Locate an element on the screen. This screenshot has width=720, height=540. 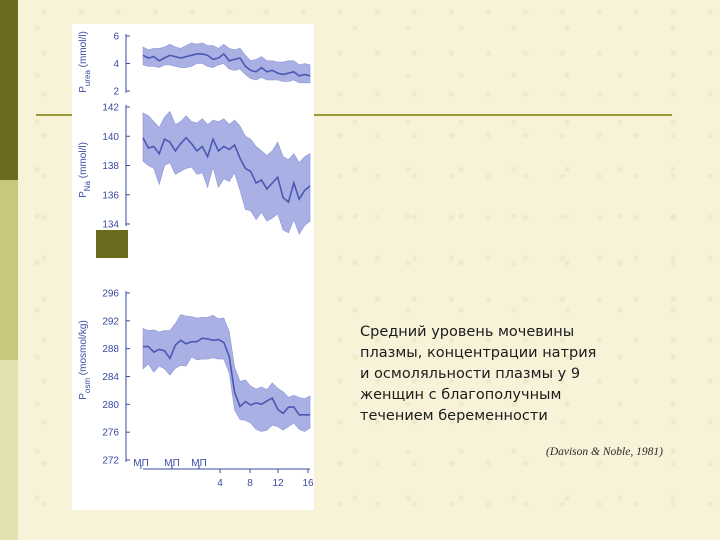
accent-bar-light is located at coordinates (9, 450).